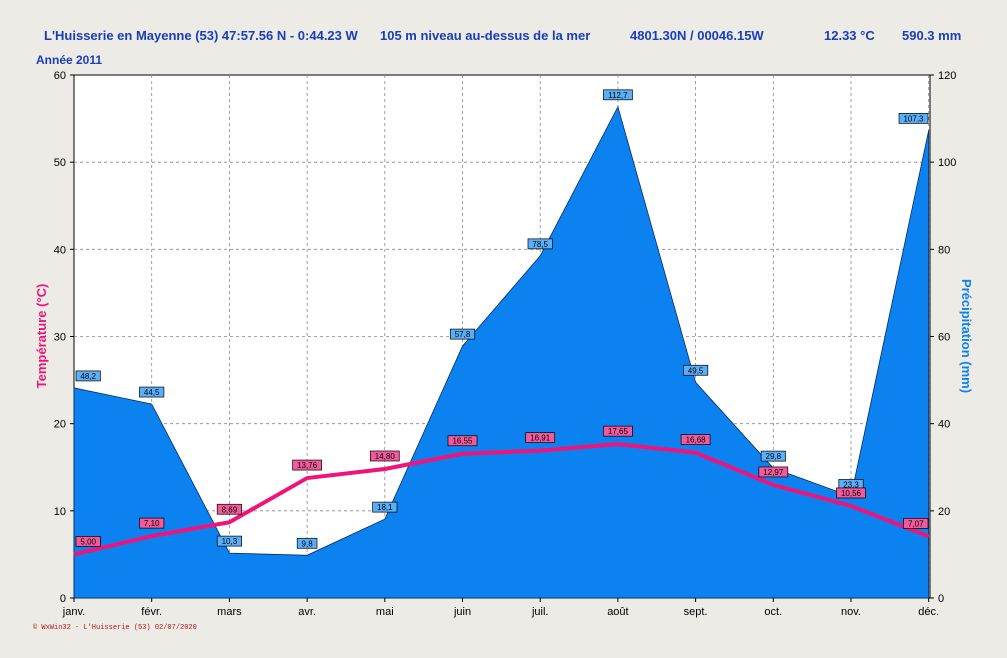  I want to click on precip-data-label-text: 107,3, so click(913, 118).